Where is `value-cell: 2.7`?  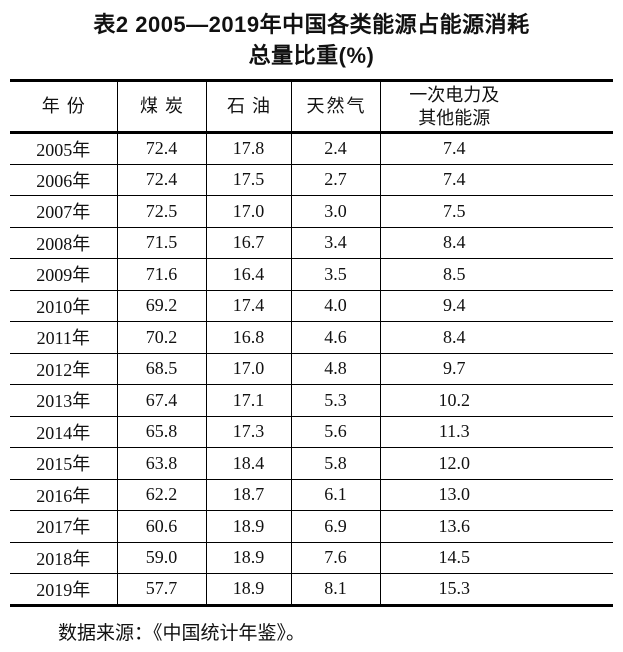 value-cell: 2.7 is located at coordinates (335, 179).